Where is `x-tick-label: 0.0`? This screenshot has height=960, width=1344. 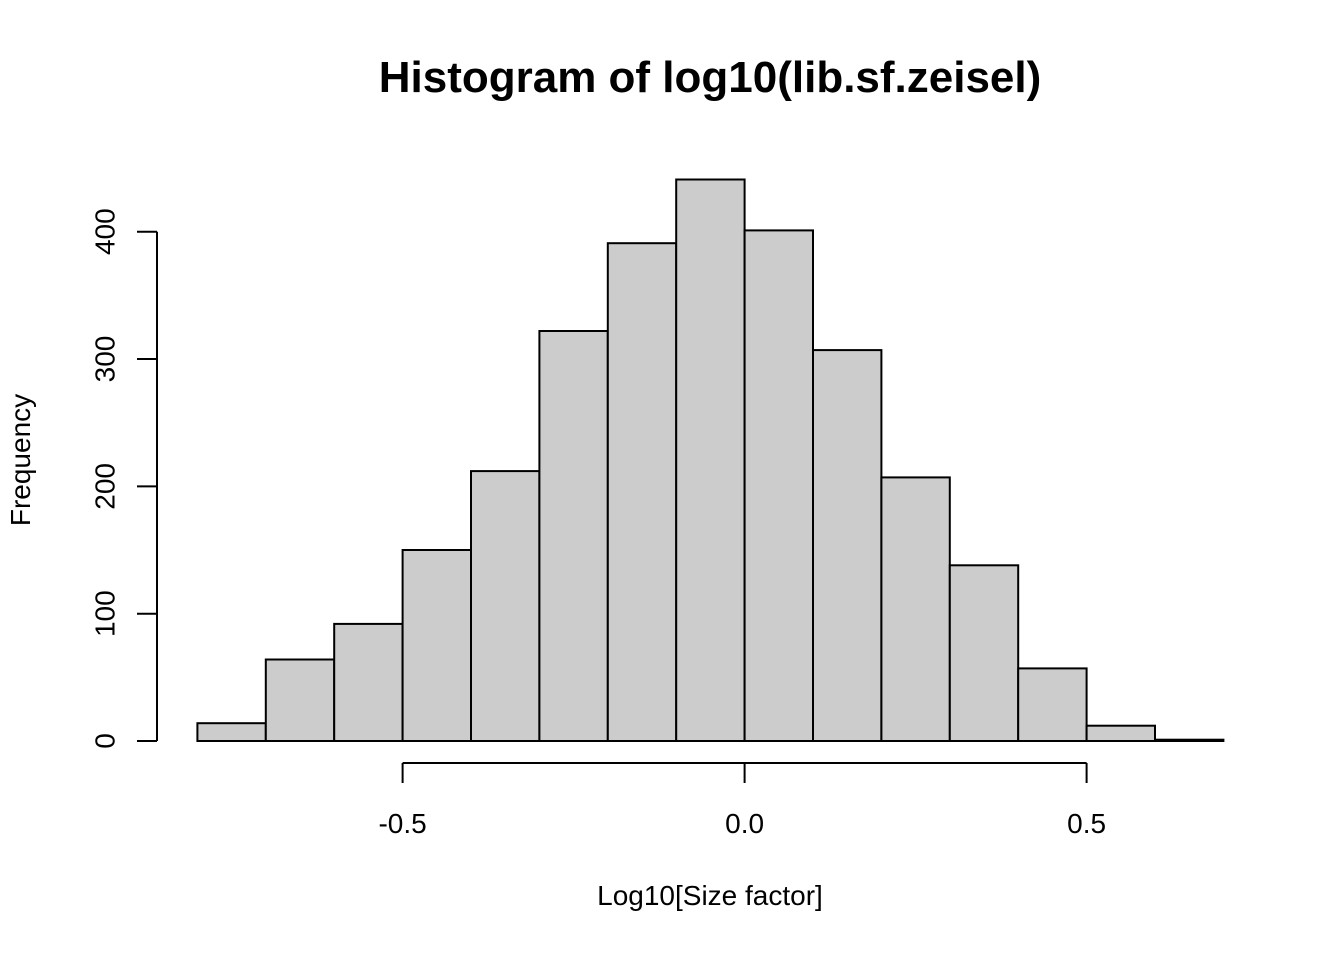 x-tick-label: 0.0 is located at coordinates (744, 823).